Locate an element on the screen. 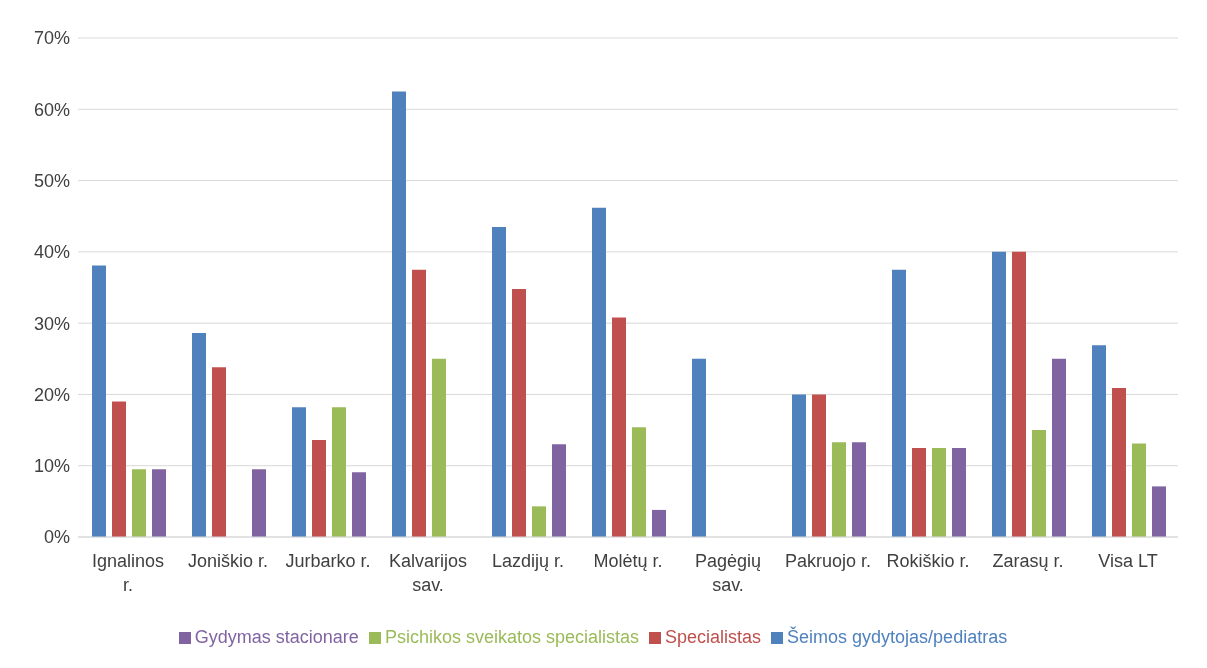  x-tick-label: Ignalinos r. is located at coordinates (128, 573).